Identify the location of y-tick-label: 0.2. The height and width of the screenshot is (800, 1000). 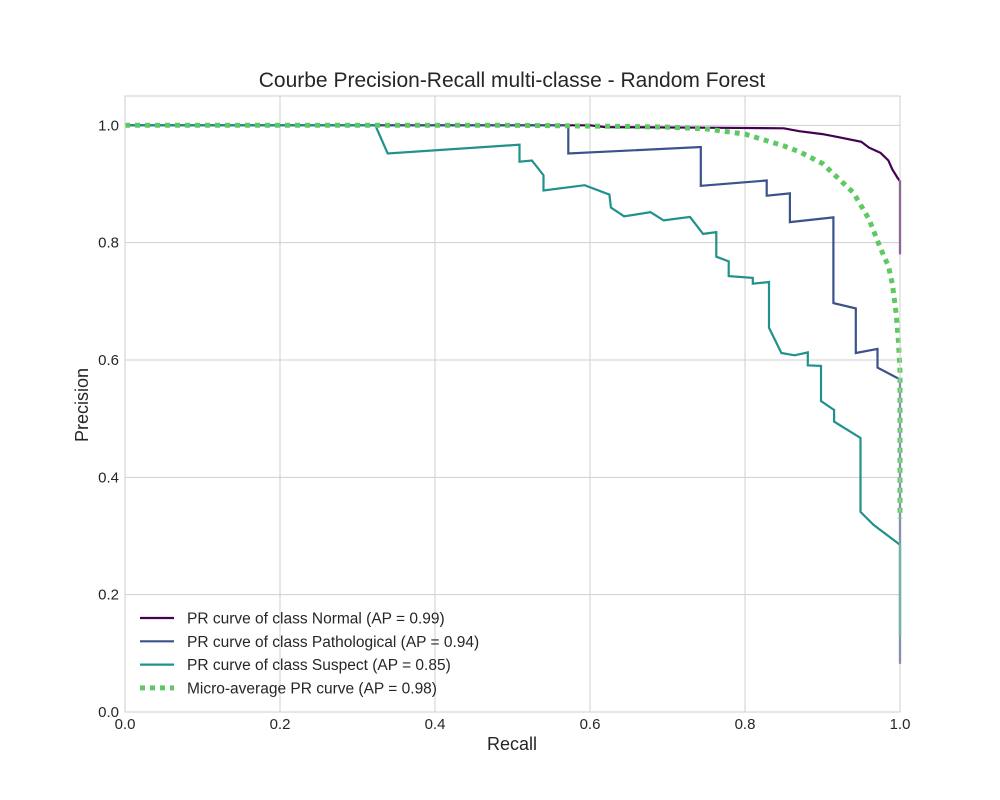
(108, 595).